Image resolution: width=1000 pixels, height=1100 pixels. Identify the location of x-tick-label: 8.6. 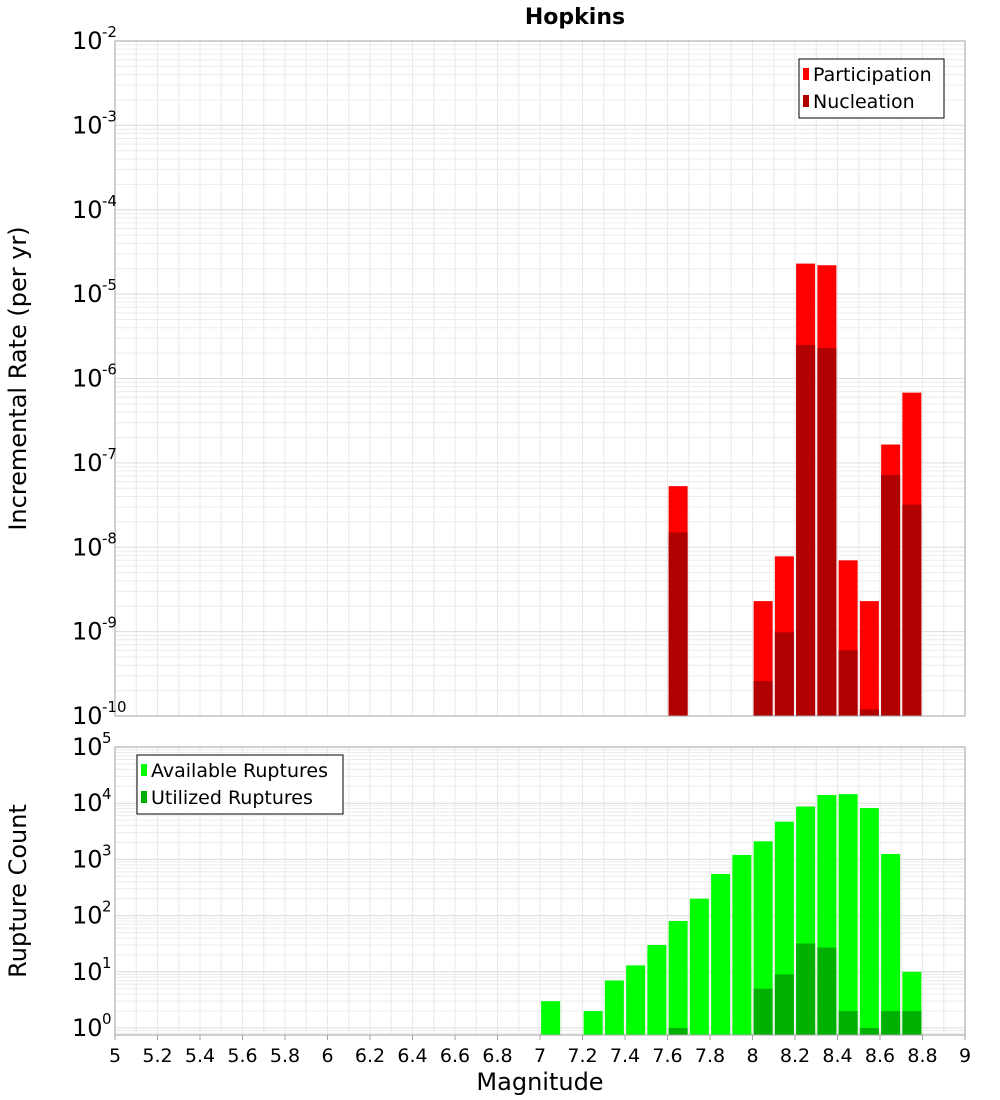
(880, 1056).